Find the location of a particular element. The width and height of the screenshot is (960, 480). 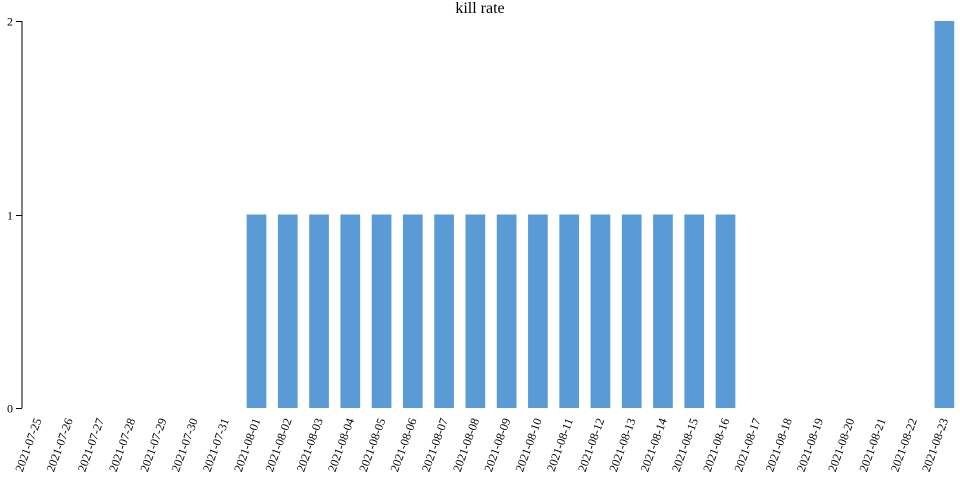

chart-title: kill rate is located at coordinates (480, 8).